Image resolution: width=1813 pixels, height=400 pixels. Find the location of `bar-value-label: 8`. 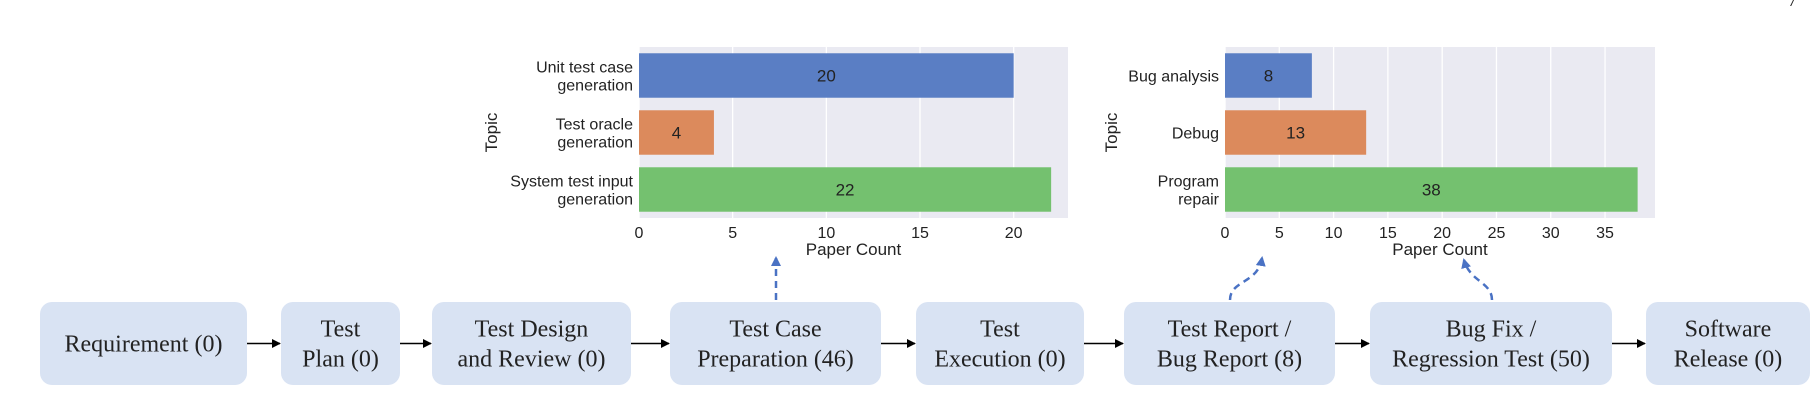

bar-value-label: 8 is located at coordinates (1268, 76).